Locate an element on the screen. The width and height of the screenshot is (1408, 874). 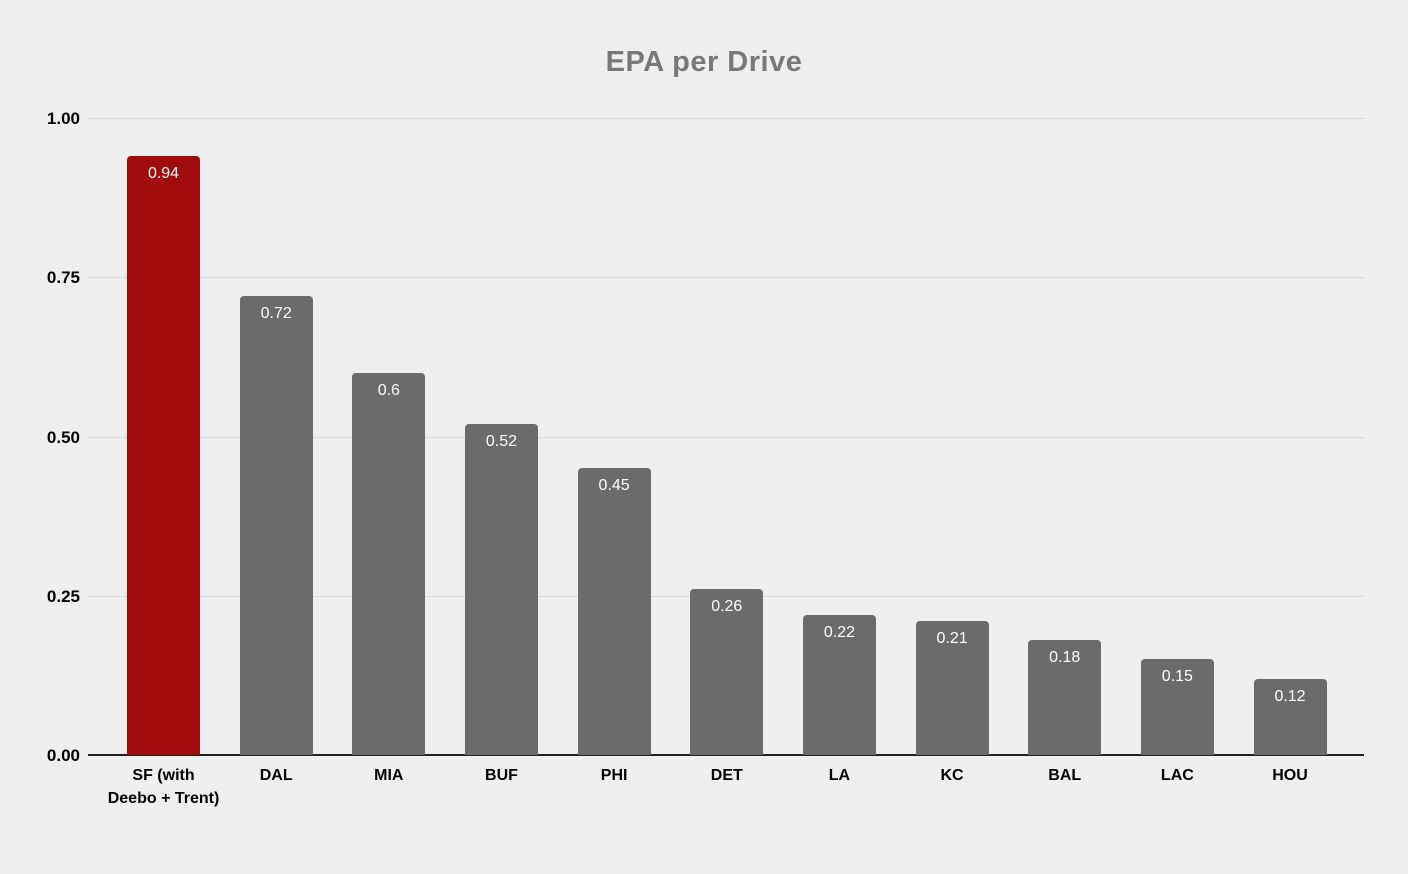
bar-bal: 0.18 is located at coordinates (1065, 697).